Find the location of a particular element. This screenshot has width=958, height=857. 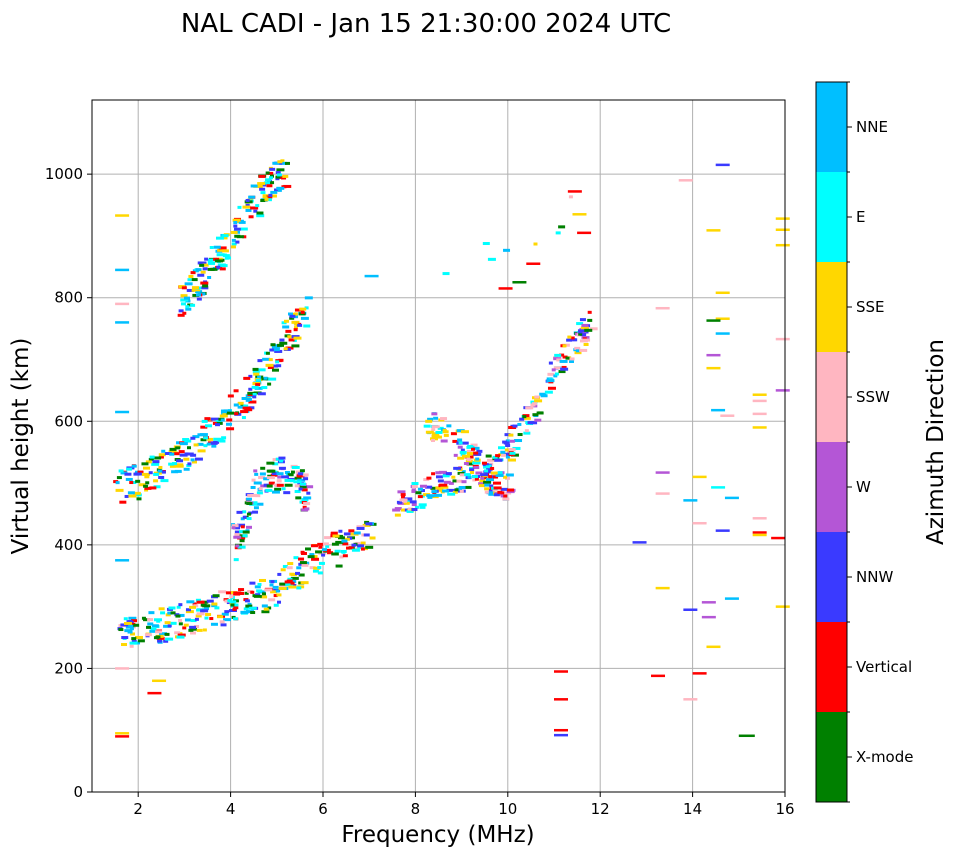

y-axis-ticks: 0 200 400 600 800 1000 is located at coordinates (68, 483).